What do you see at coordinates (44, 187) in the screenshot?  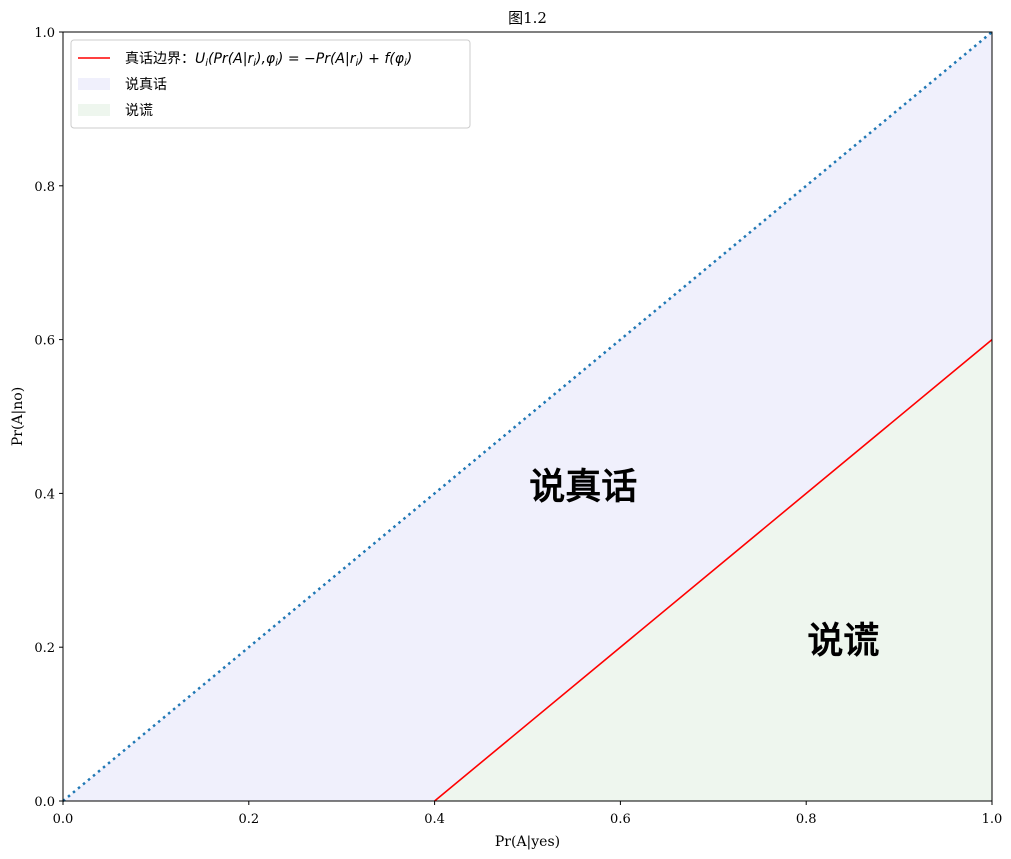 I see `y-tick-label: 0.8` at bounding box center [44, 187].